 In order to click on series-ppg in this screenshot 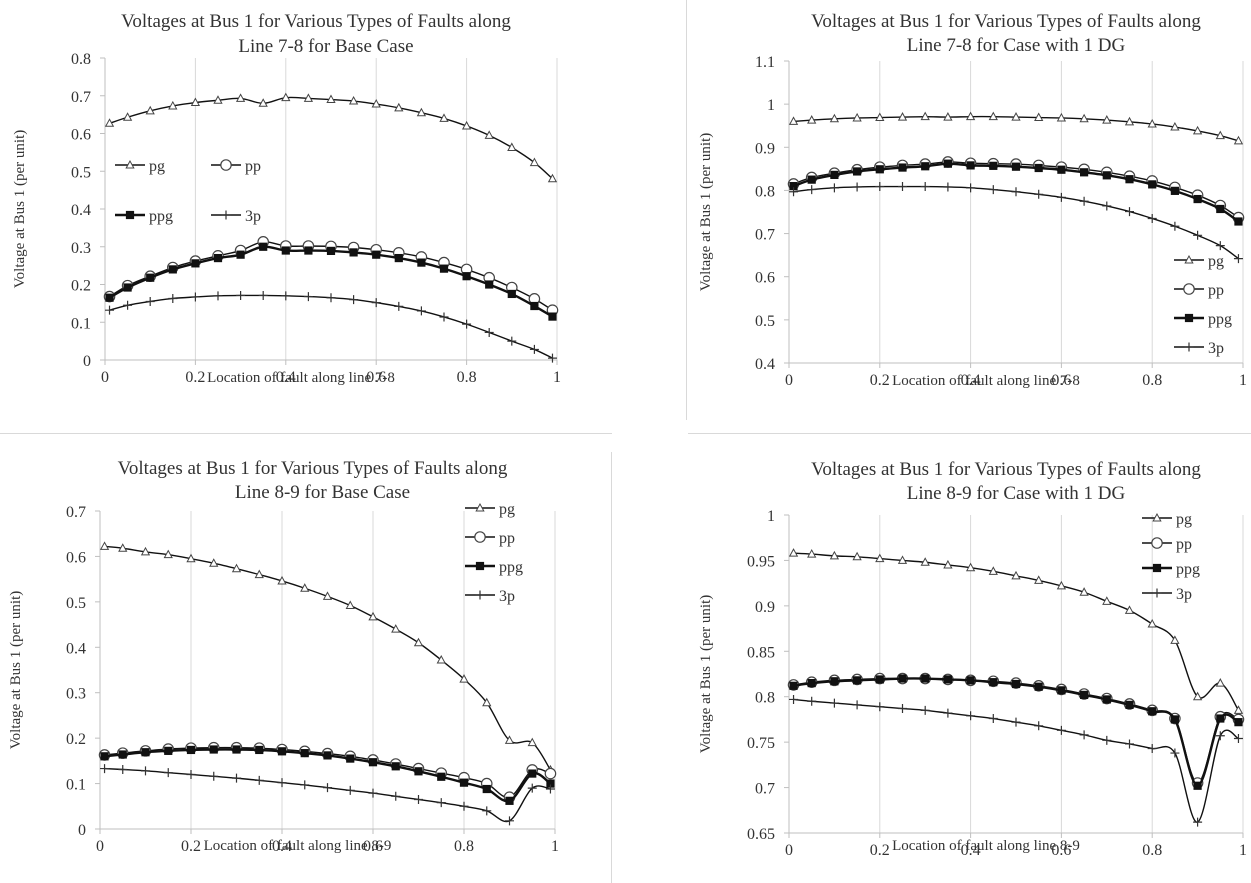, I will do `click(327, 775)`.